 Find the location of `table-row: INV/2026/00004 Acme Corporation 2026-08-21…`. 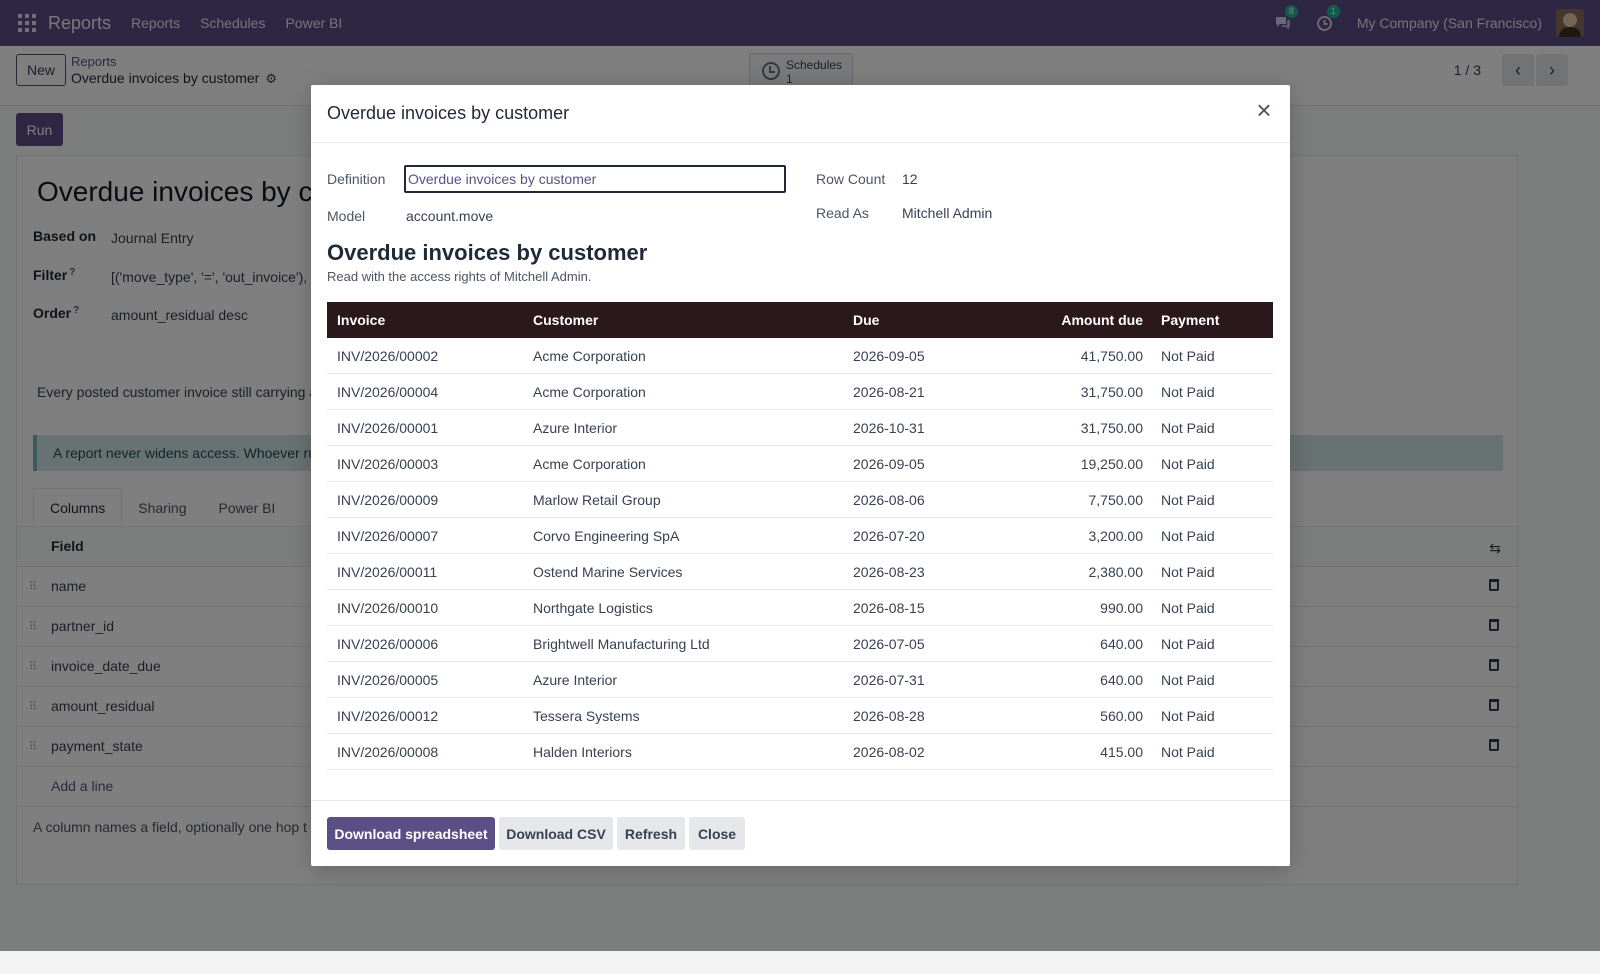

table-row: INV/2026/00004 Acme Corporation 2026-08-21… is located at coordinates (800, 392).